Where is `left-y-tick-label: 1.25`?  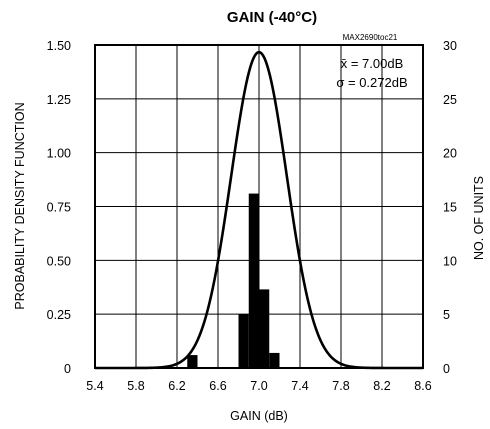
left-y-tick-label: 1.25 is located at coordinates (59, 100).